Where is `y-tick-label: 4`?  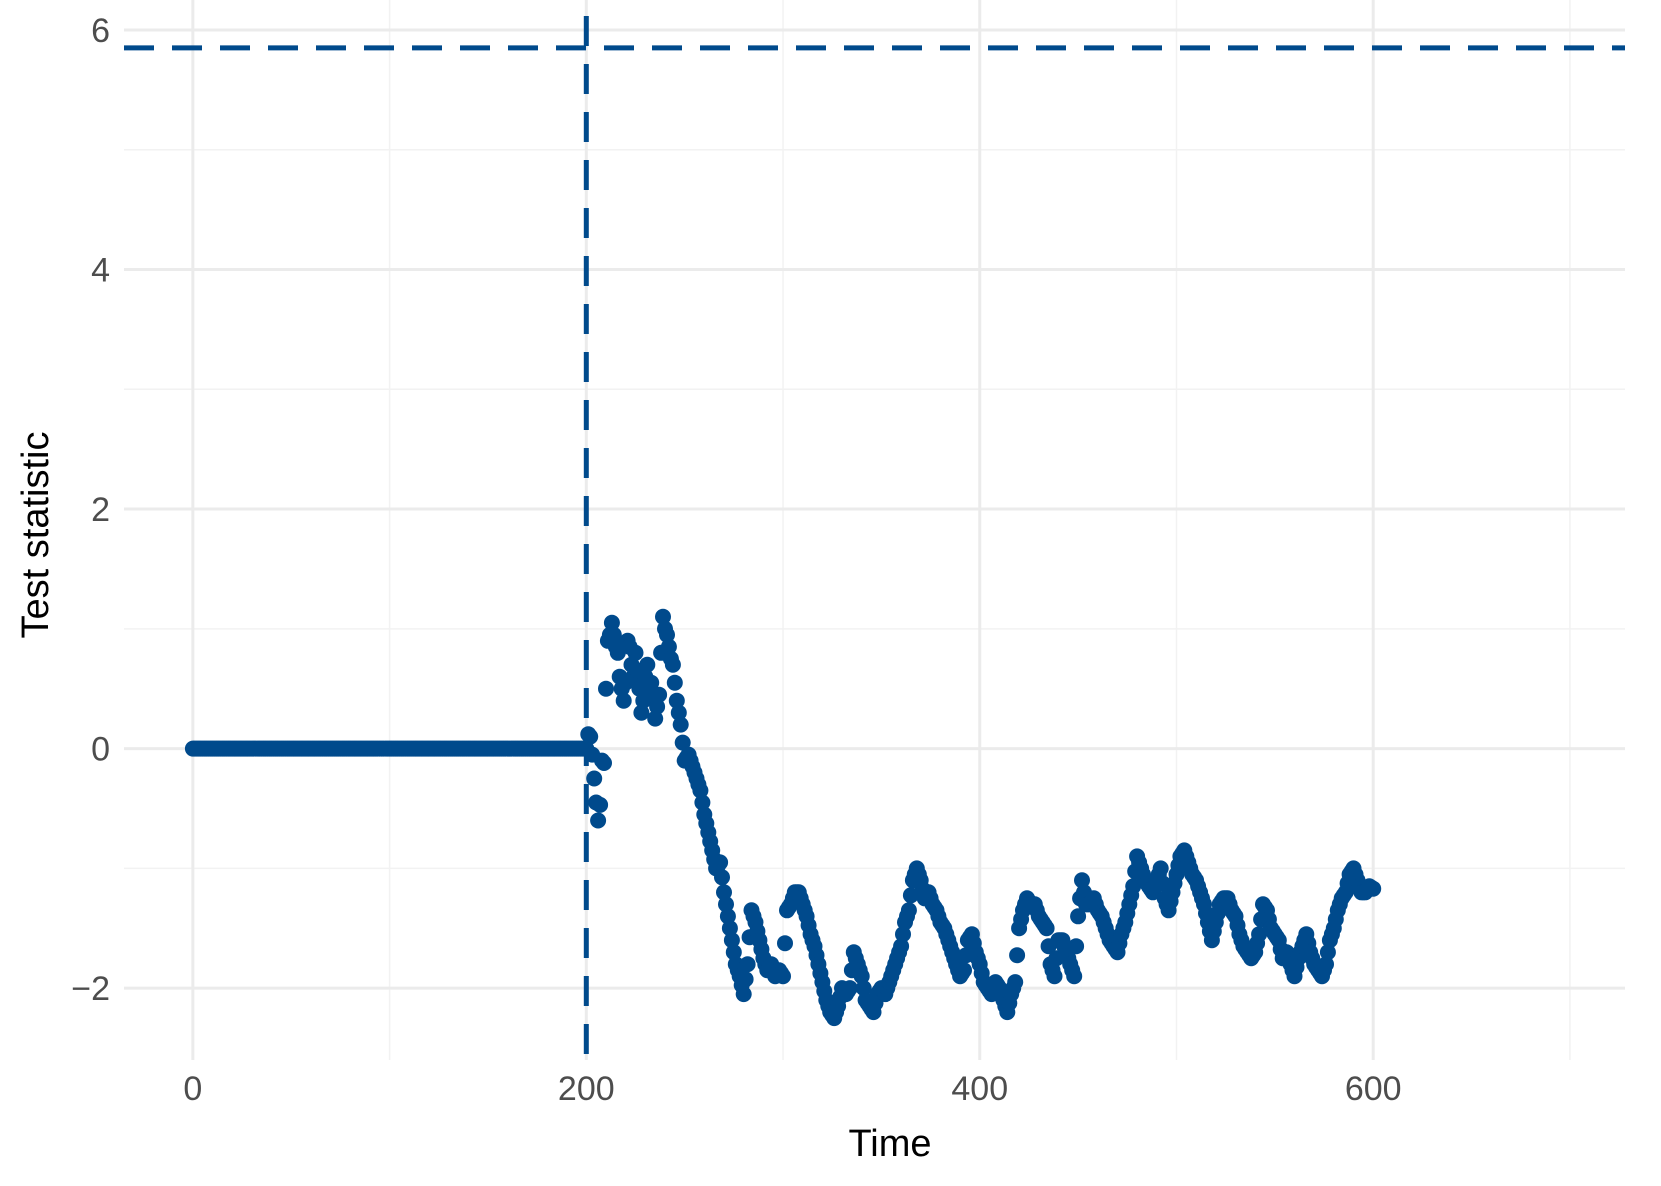
y-tick-label: 4 is located at coordinates (100, 270).